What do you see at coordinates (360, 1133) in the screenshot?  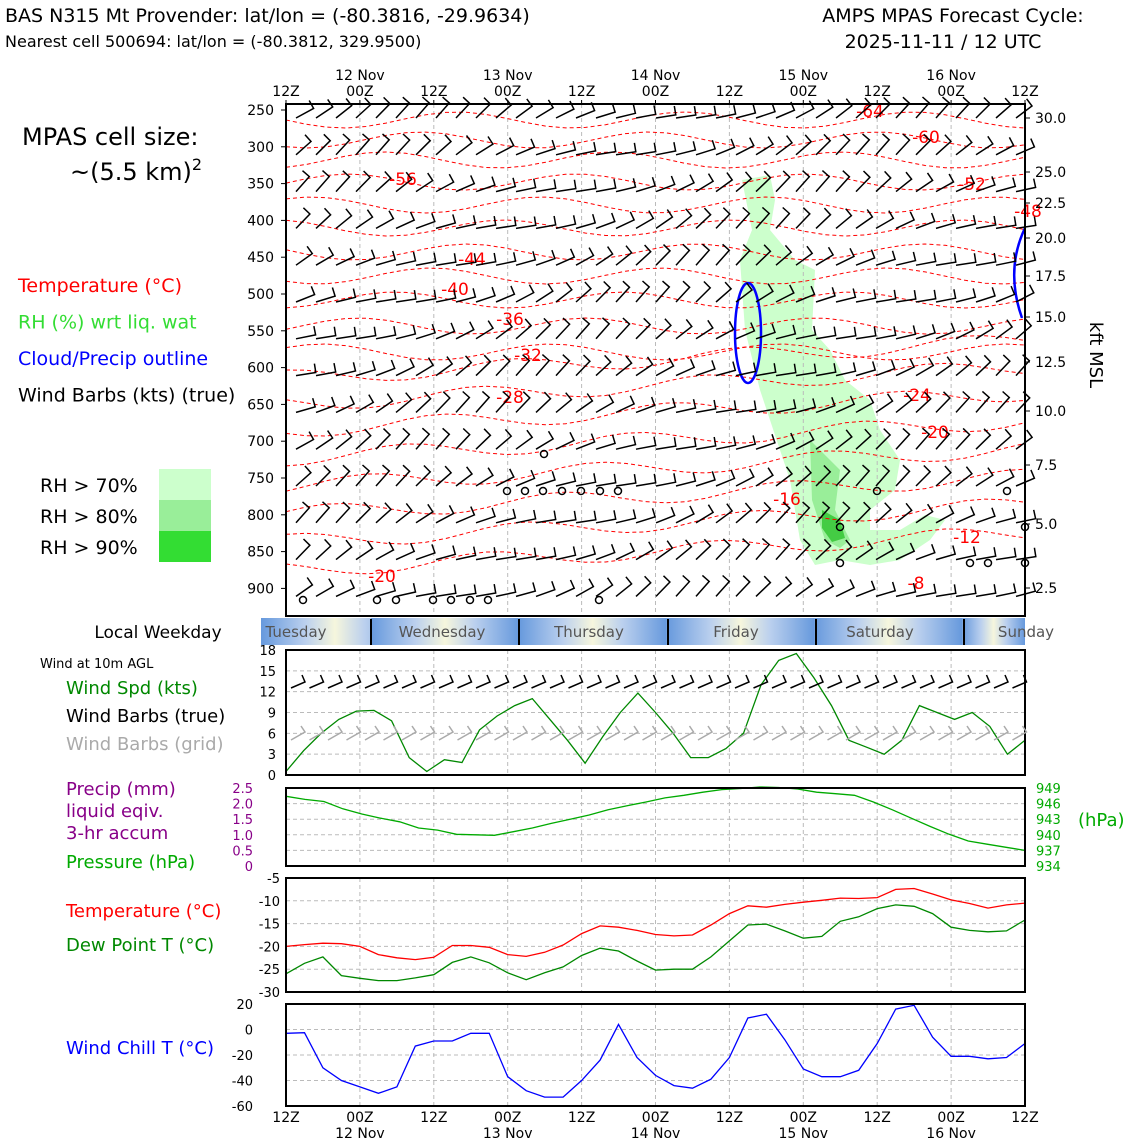 I see `date-label: 12 Nov` at bounding box center [360, 1133].